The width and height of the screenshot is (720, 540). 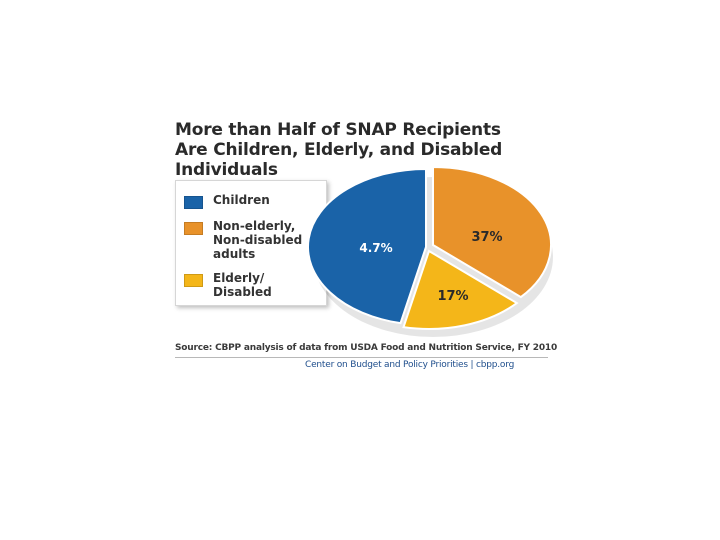 What do you see at coordinates (234, 254) in the screenshot?
I see `legend-label-non-elderly-line-3: adults` at bounding box center [234, 254].